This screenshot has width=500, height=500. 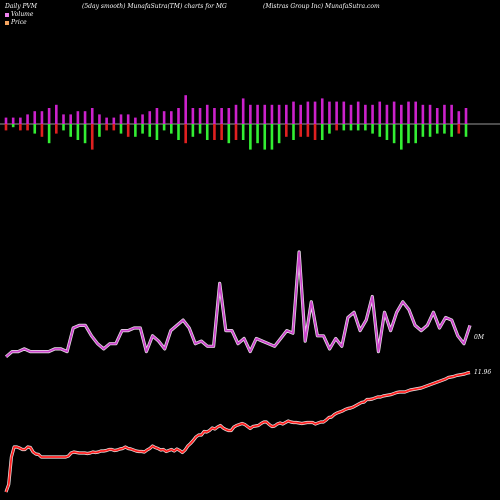 What do you see at coordinates (19, 22) in the screenshot?
I see `legend-price-label: Price` at bounding box center [19, 22].